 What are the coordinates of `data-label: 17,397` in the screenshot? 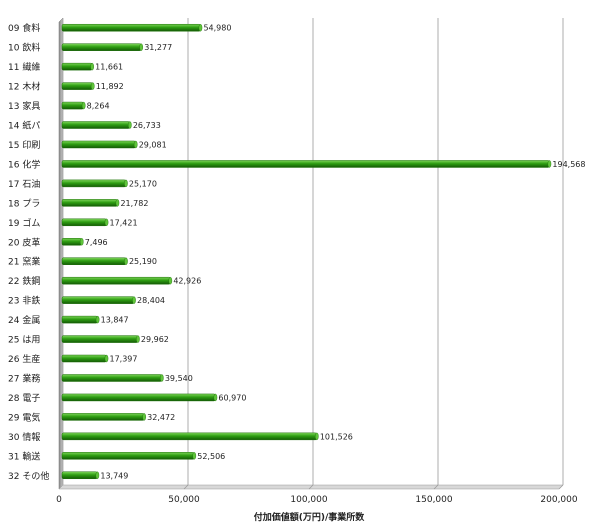 It's located at (123, 359).